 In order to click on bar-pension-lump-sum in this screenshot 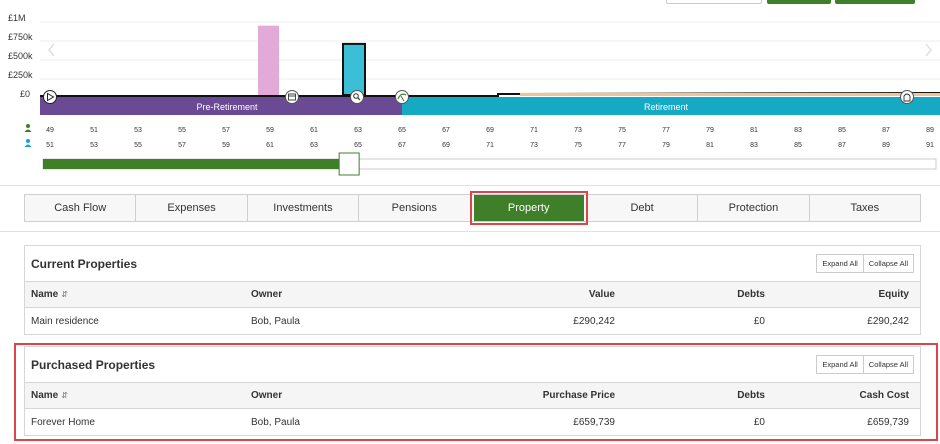, I will do `click(268, 60)`.